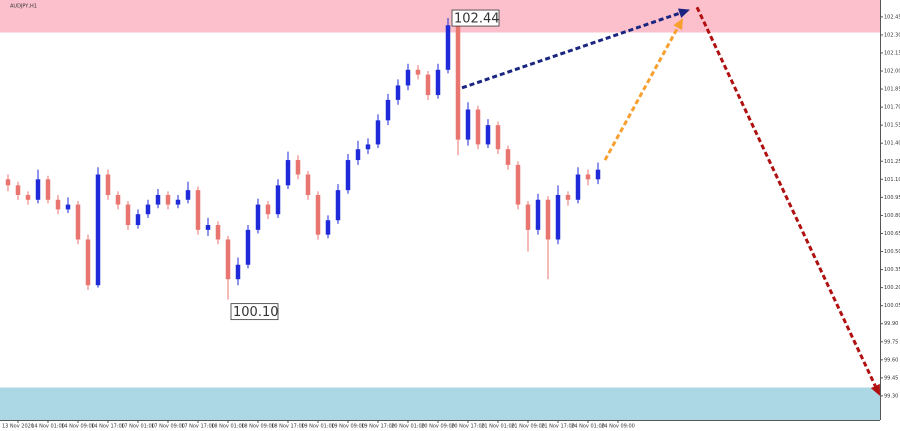  I want to click on y-tick-label: 99.90, so click(891, 324).